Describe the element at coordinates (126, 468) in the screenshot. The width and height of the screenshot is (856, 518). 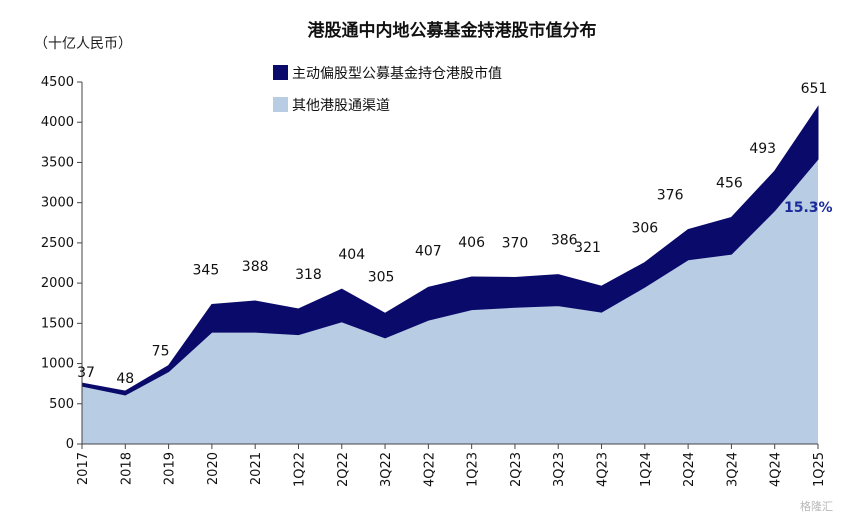
I see `x-tick-label: 2018` at that location.